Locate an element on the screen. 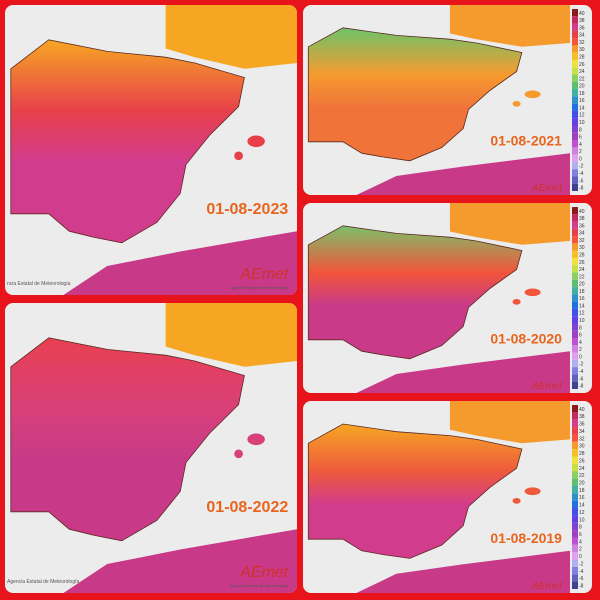 Image resolution: width=600 pixels, height=600 pixels. scale-label: 4 is located at coordinates (580, 343).